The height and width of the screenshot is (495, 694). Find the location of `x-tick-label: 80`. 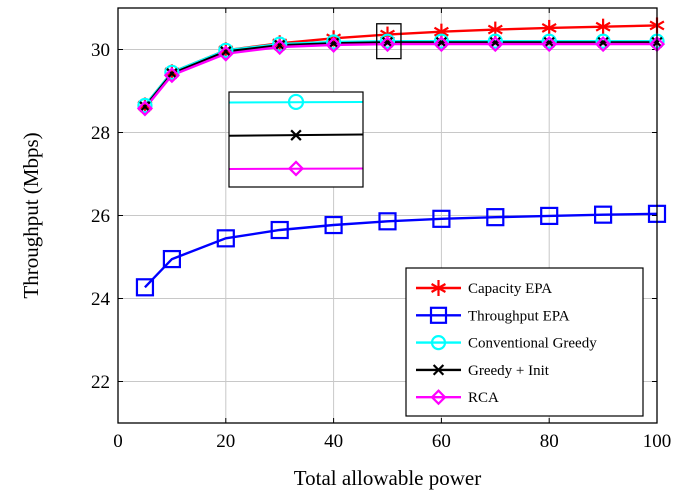

x-tick-label: 80 is located at coordinates (549, 441).